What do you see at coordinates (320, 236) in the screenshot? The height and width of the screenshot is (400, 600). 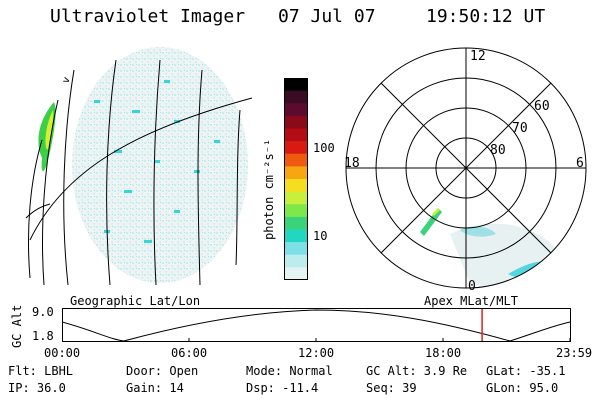 I see `colorbar-tick-10: 10` at bounding box center [320, 236].